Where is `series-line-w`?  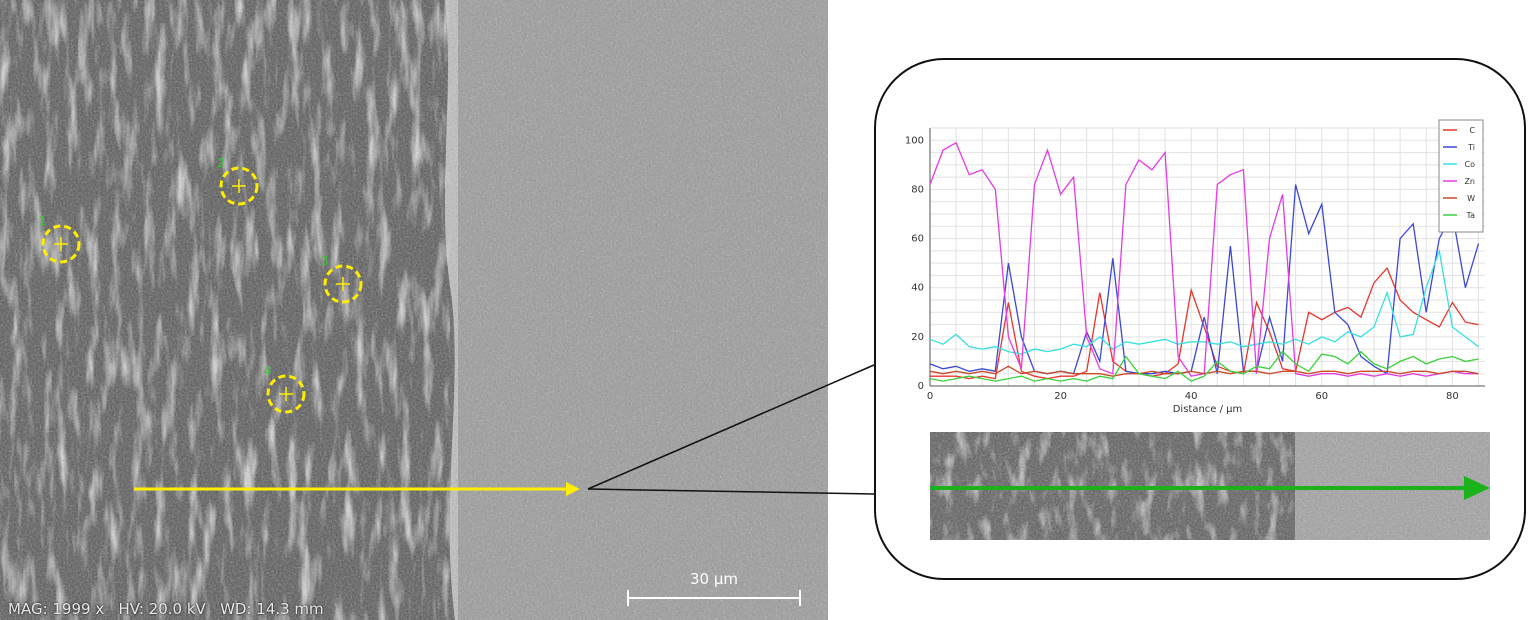 series-line-w is located at coordinates (1204, 371).